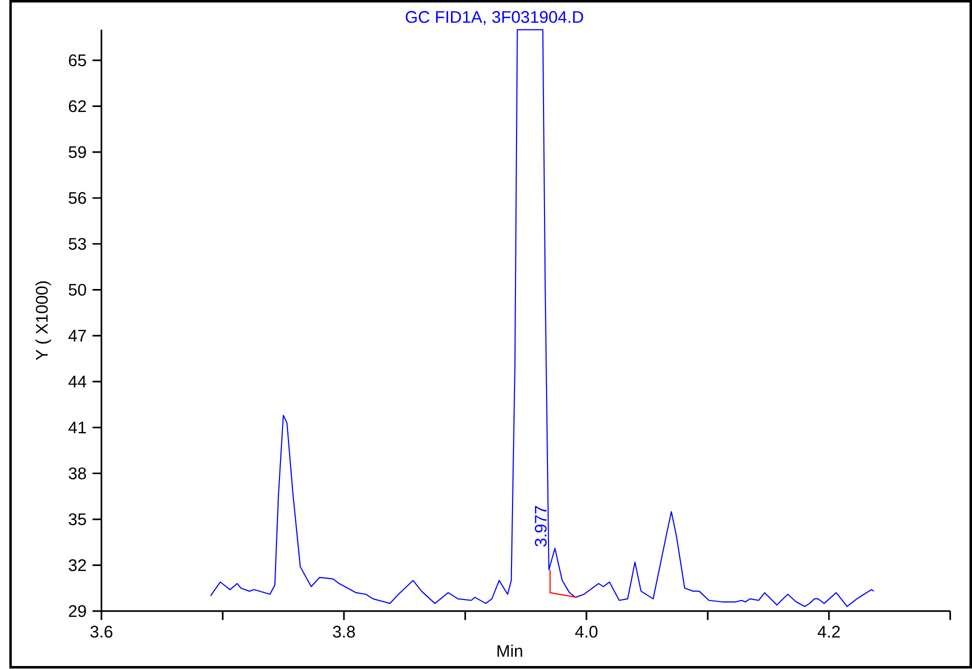 This screenshot has width=972, height=669. What do you see at coordinates (77, 60) in the screenshot?
I see `y-tick-label: 65` at bounding box center [77, 60].